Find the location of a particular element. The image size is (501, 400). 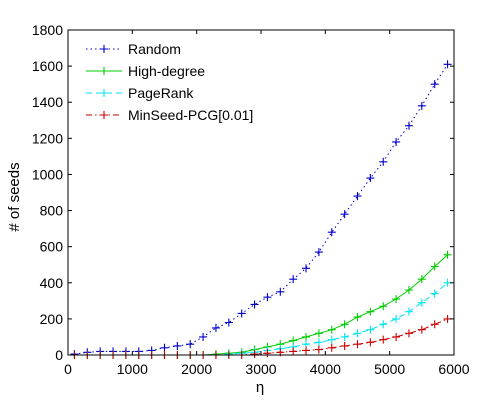

x-tick-label: 2000 is located at coordinates (196, 369).